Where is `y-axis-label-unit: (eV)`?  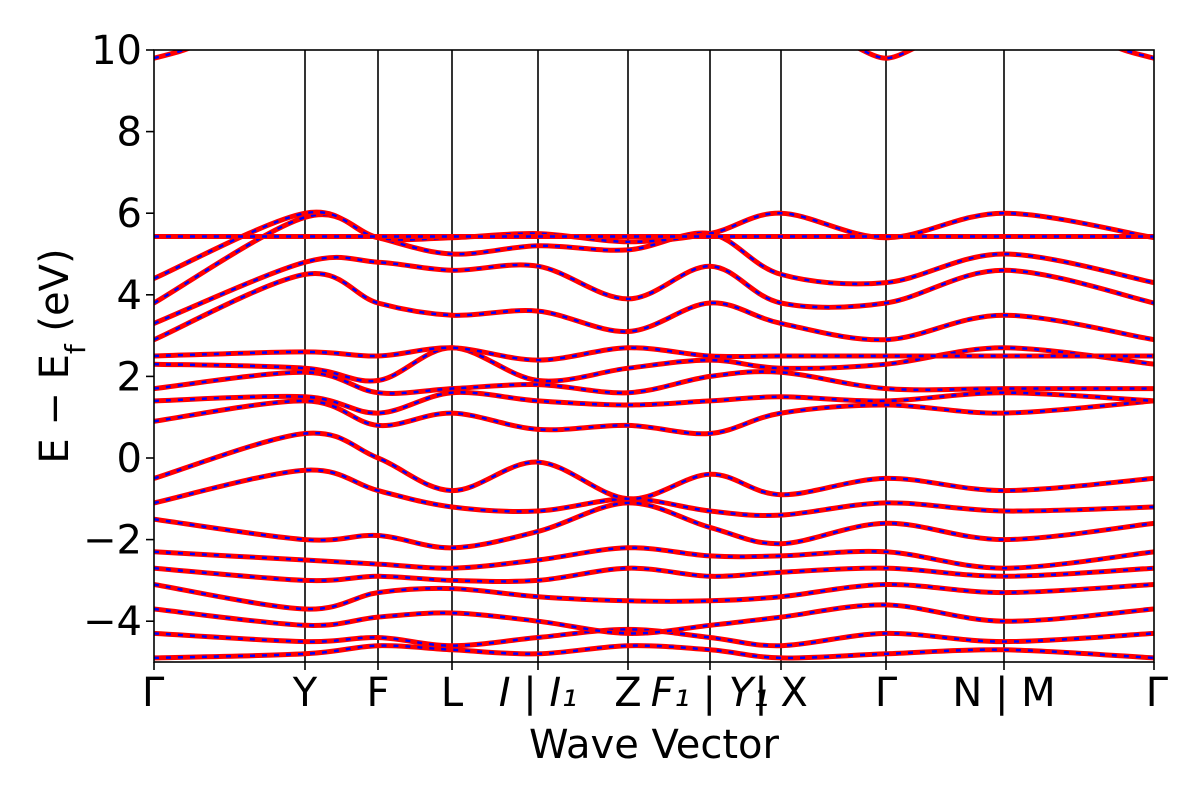
y-axis-label-unit: (eV) is located at coordinates (55, 296).